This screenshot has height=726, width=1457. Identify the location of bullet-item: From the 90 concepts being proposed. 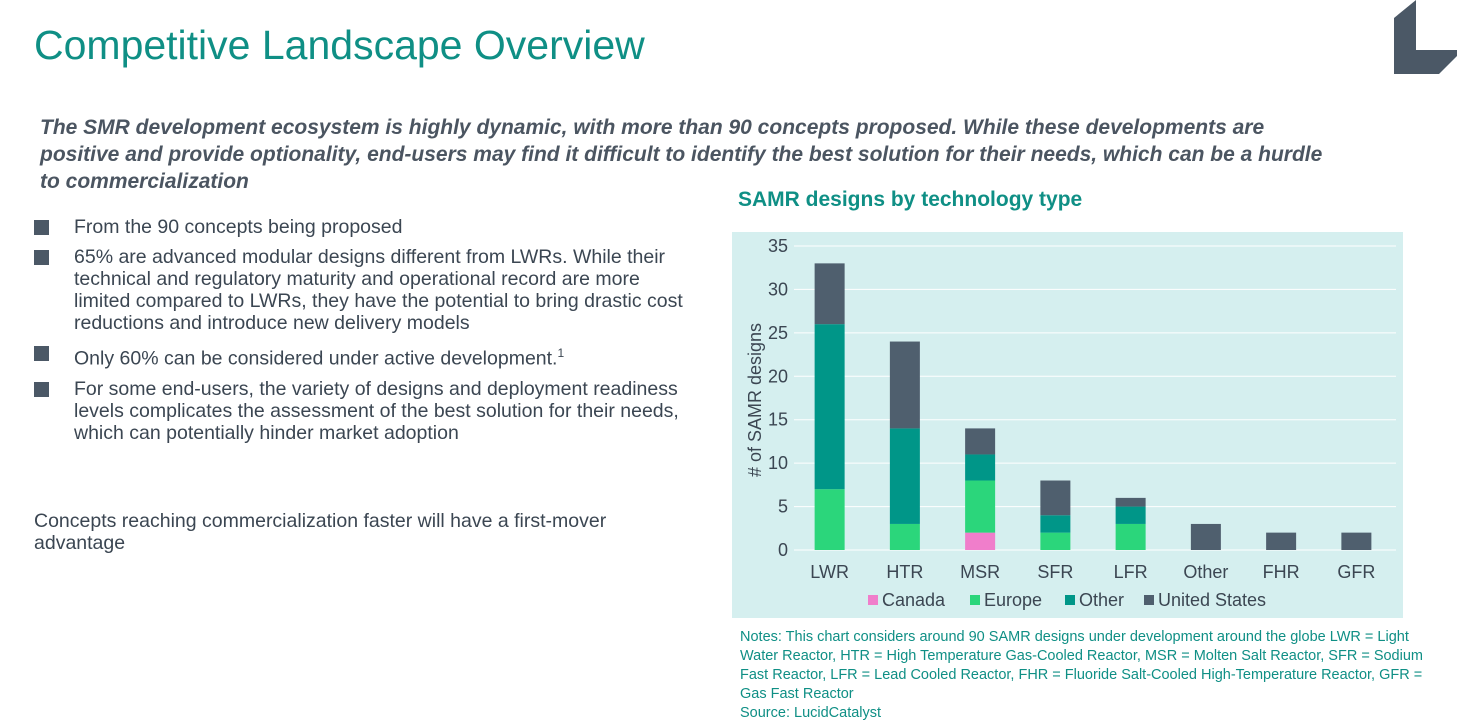
(359, 227).